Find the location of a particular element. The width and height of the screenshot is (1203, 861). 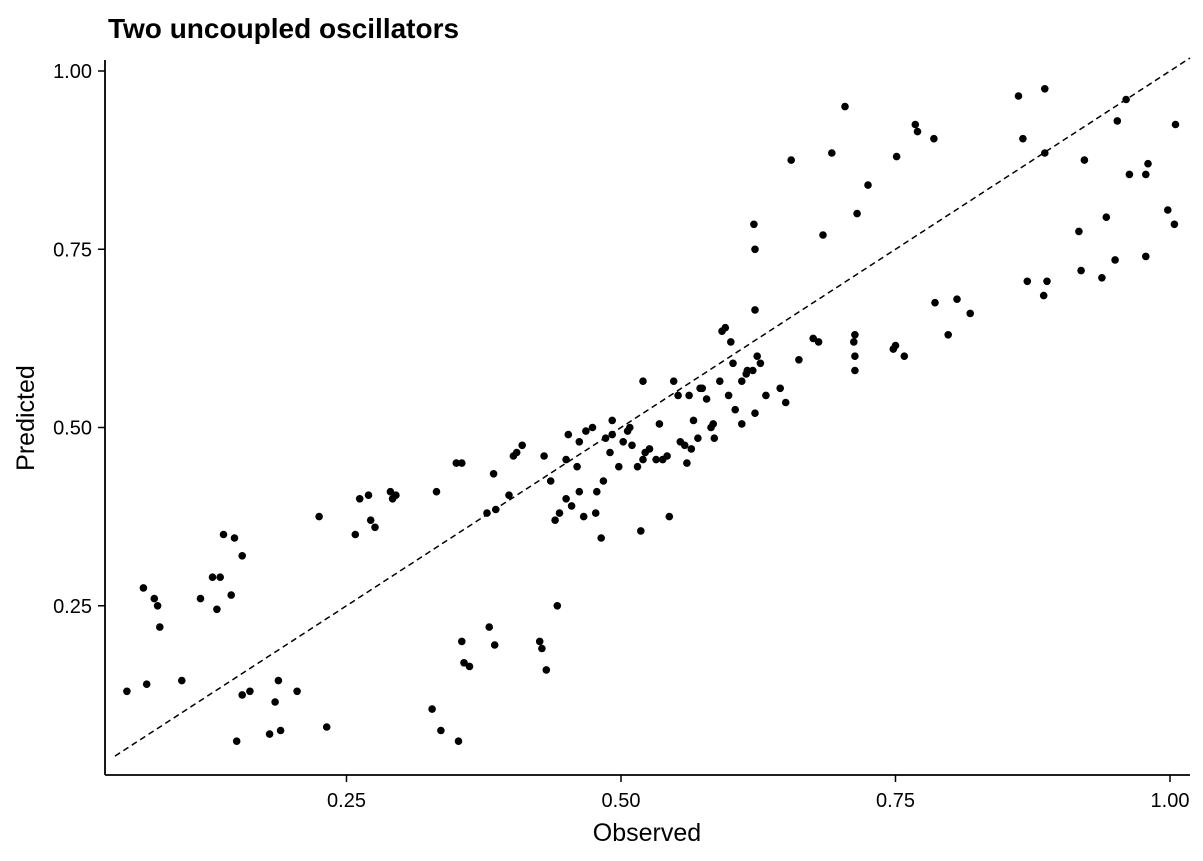

x-tick-label: 0.50 is located at coordinates (621, 801).